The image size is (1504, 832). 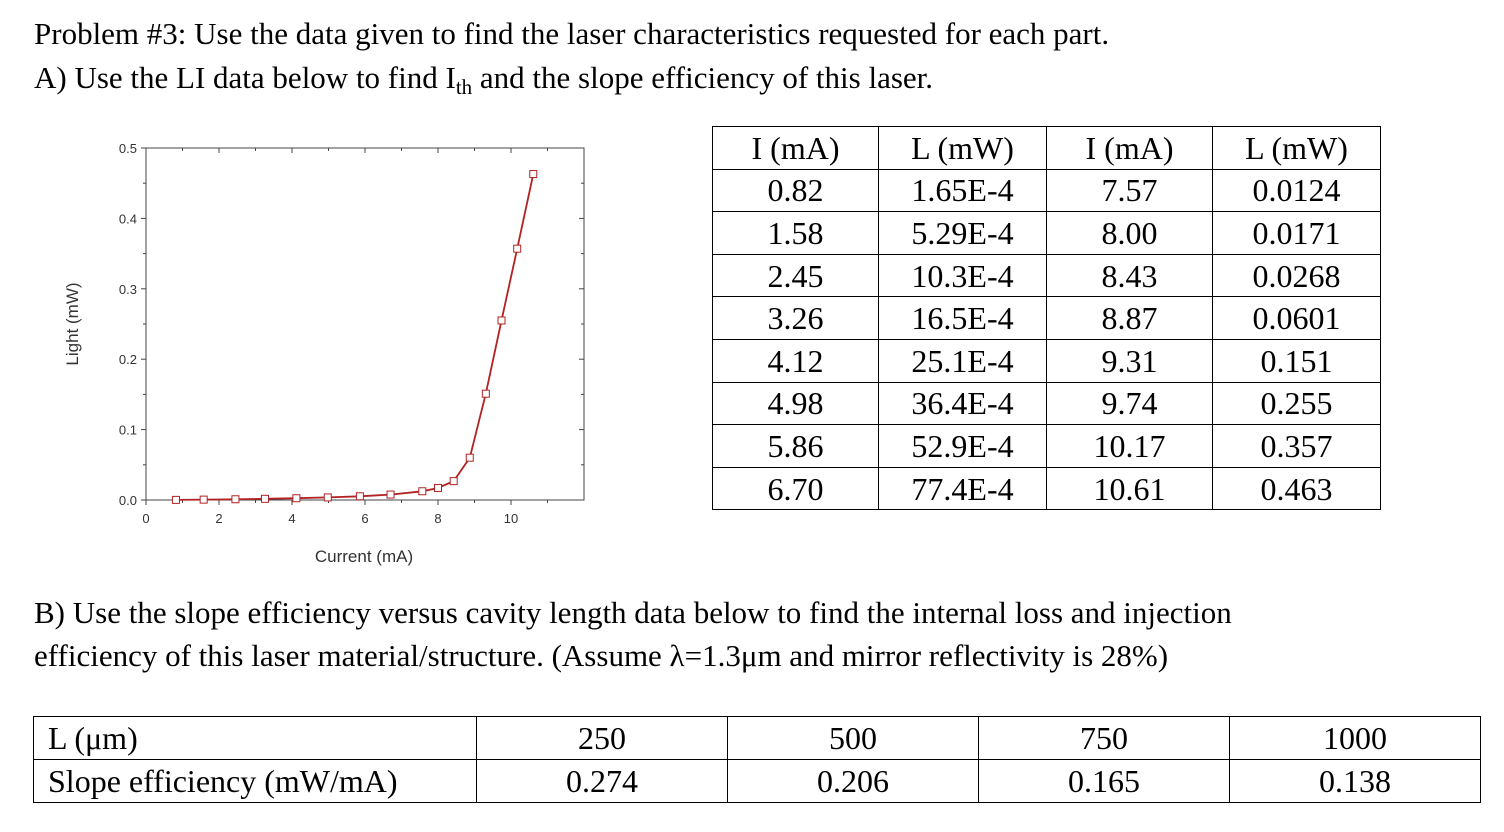 I want to click on li-data-cell: 5.86, so click(x=795, y=446).